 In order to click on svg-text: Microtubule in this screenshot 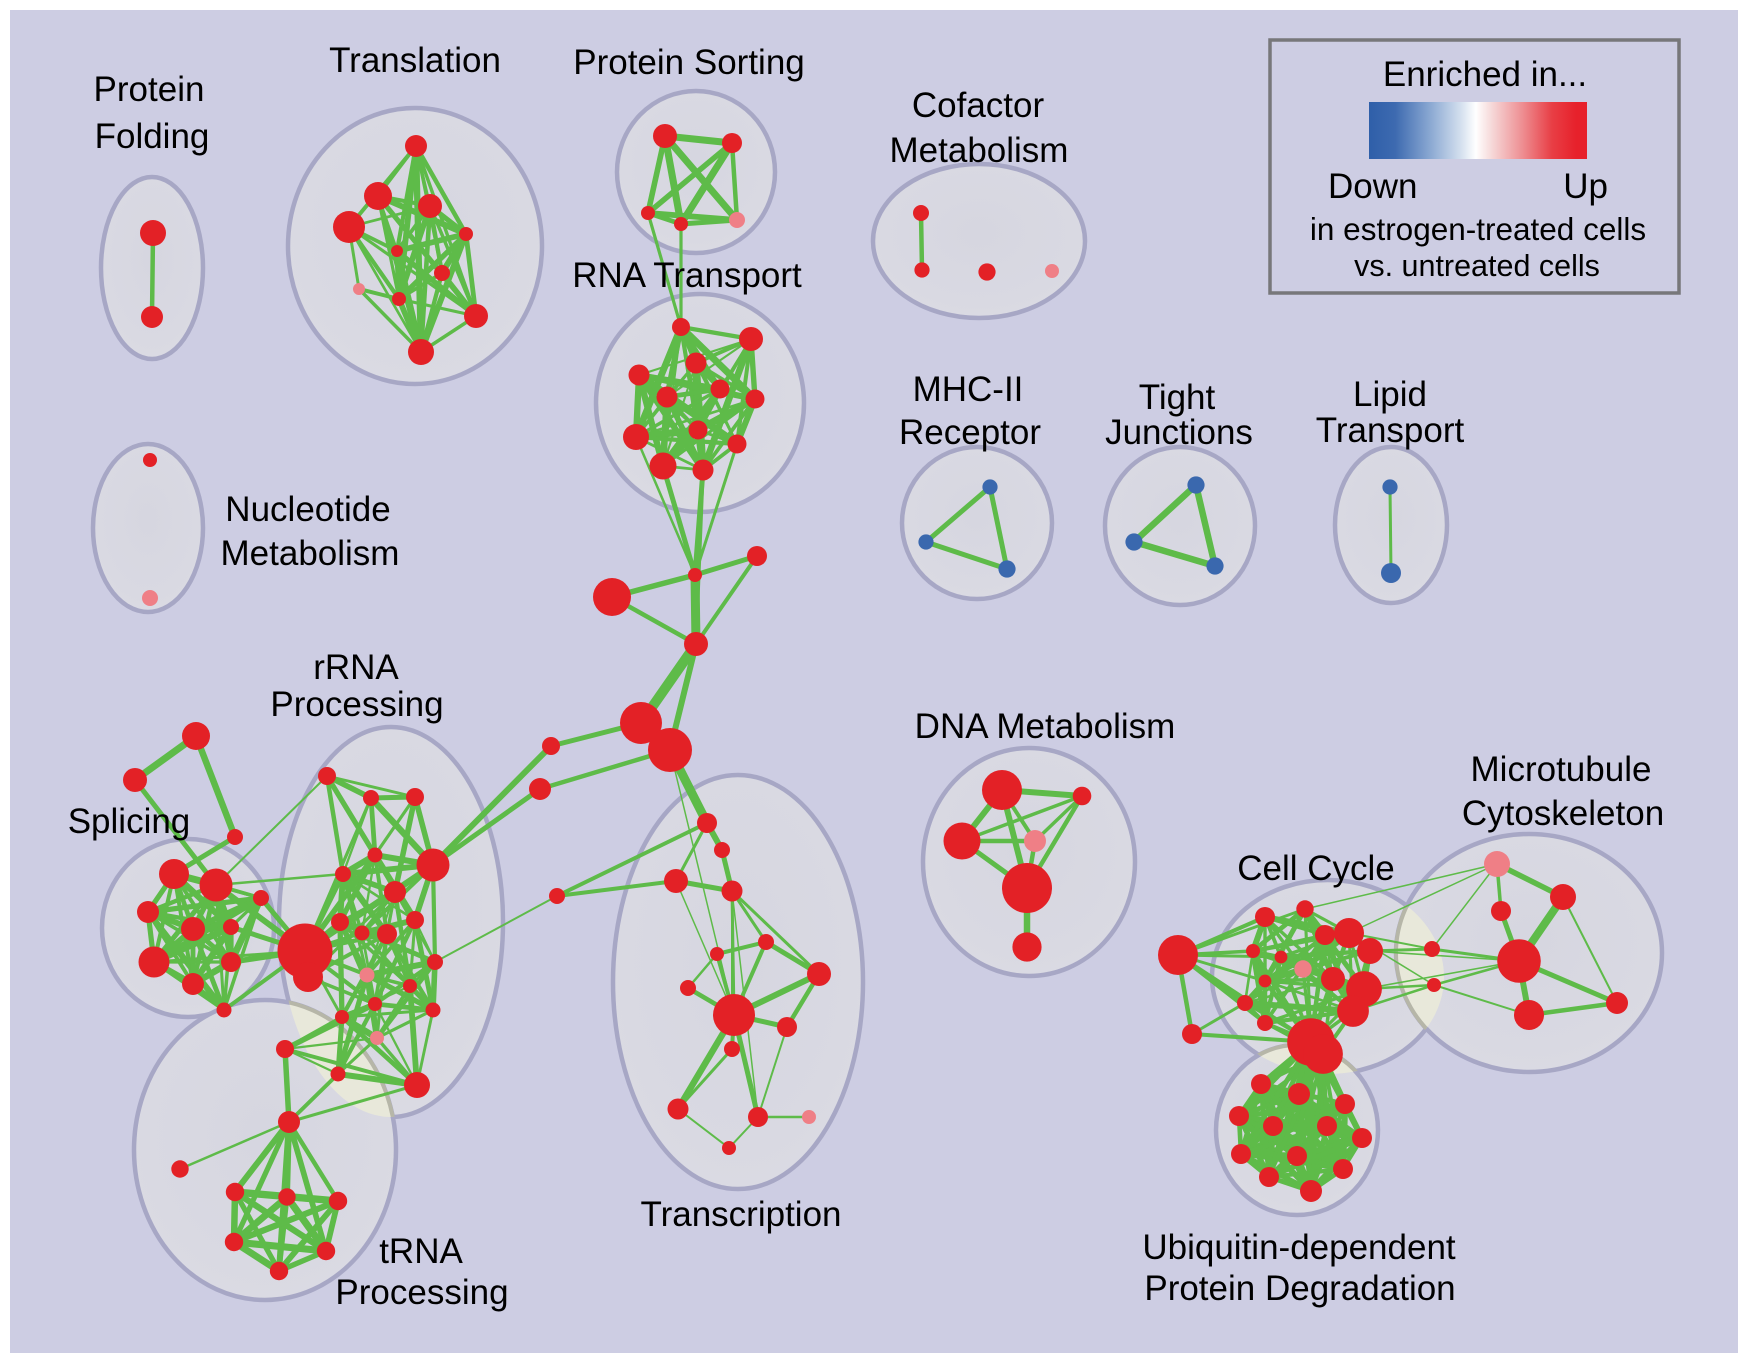, I will do `click(1561, 769)`.